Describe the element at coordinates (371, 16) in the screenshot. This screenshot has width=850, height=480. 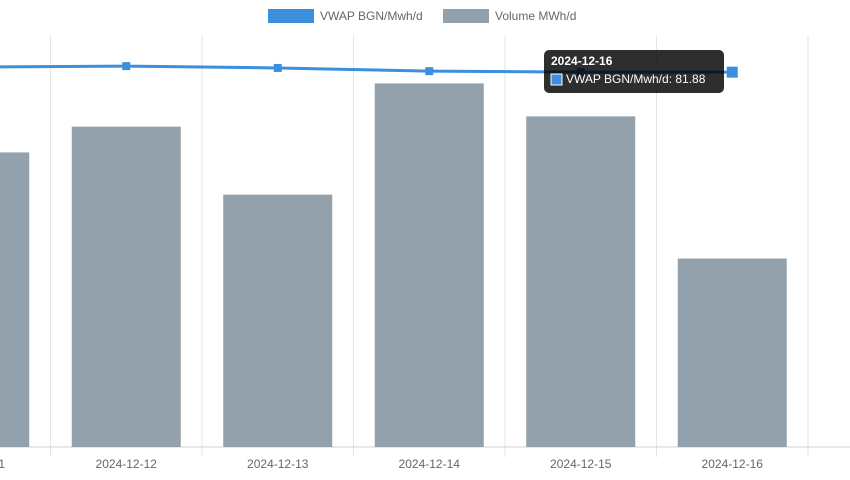
I see `legend-label: VWAP BGN/Mwh/d` at that location.